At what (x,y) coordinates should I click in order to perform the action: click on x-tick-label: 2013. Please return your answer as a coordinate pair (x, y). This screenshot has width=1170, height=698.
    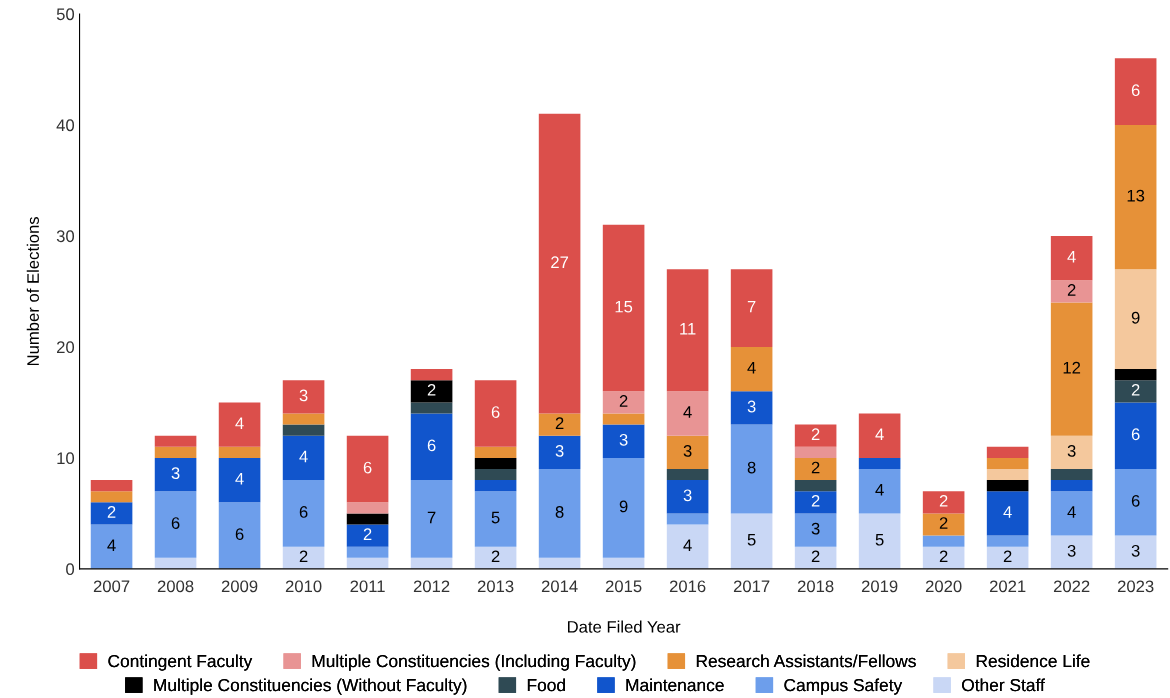
    Looking at the image, I should click on (495, 586).